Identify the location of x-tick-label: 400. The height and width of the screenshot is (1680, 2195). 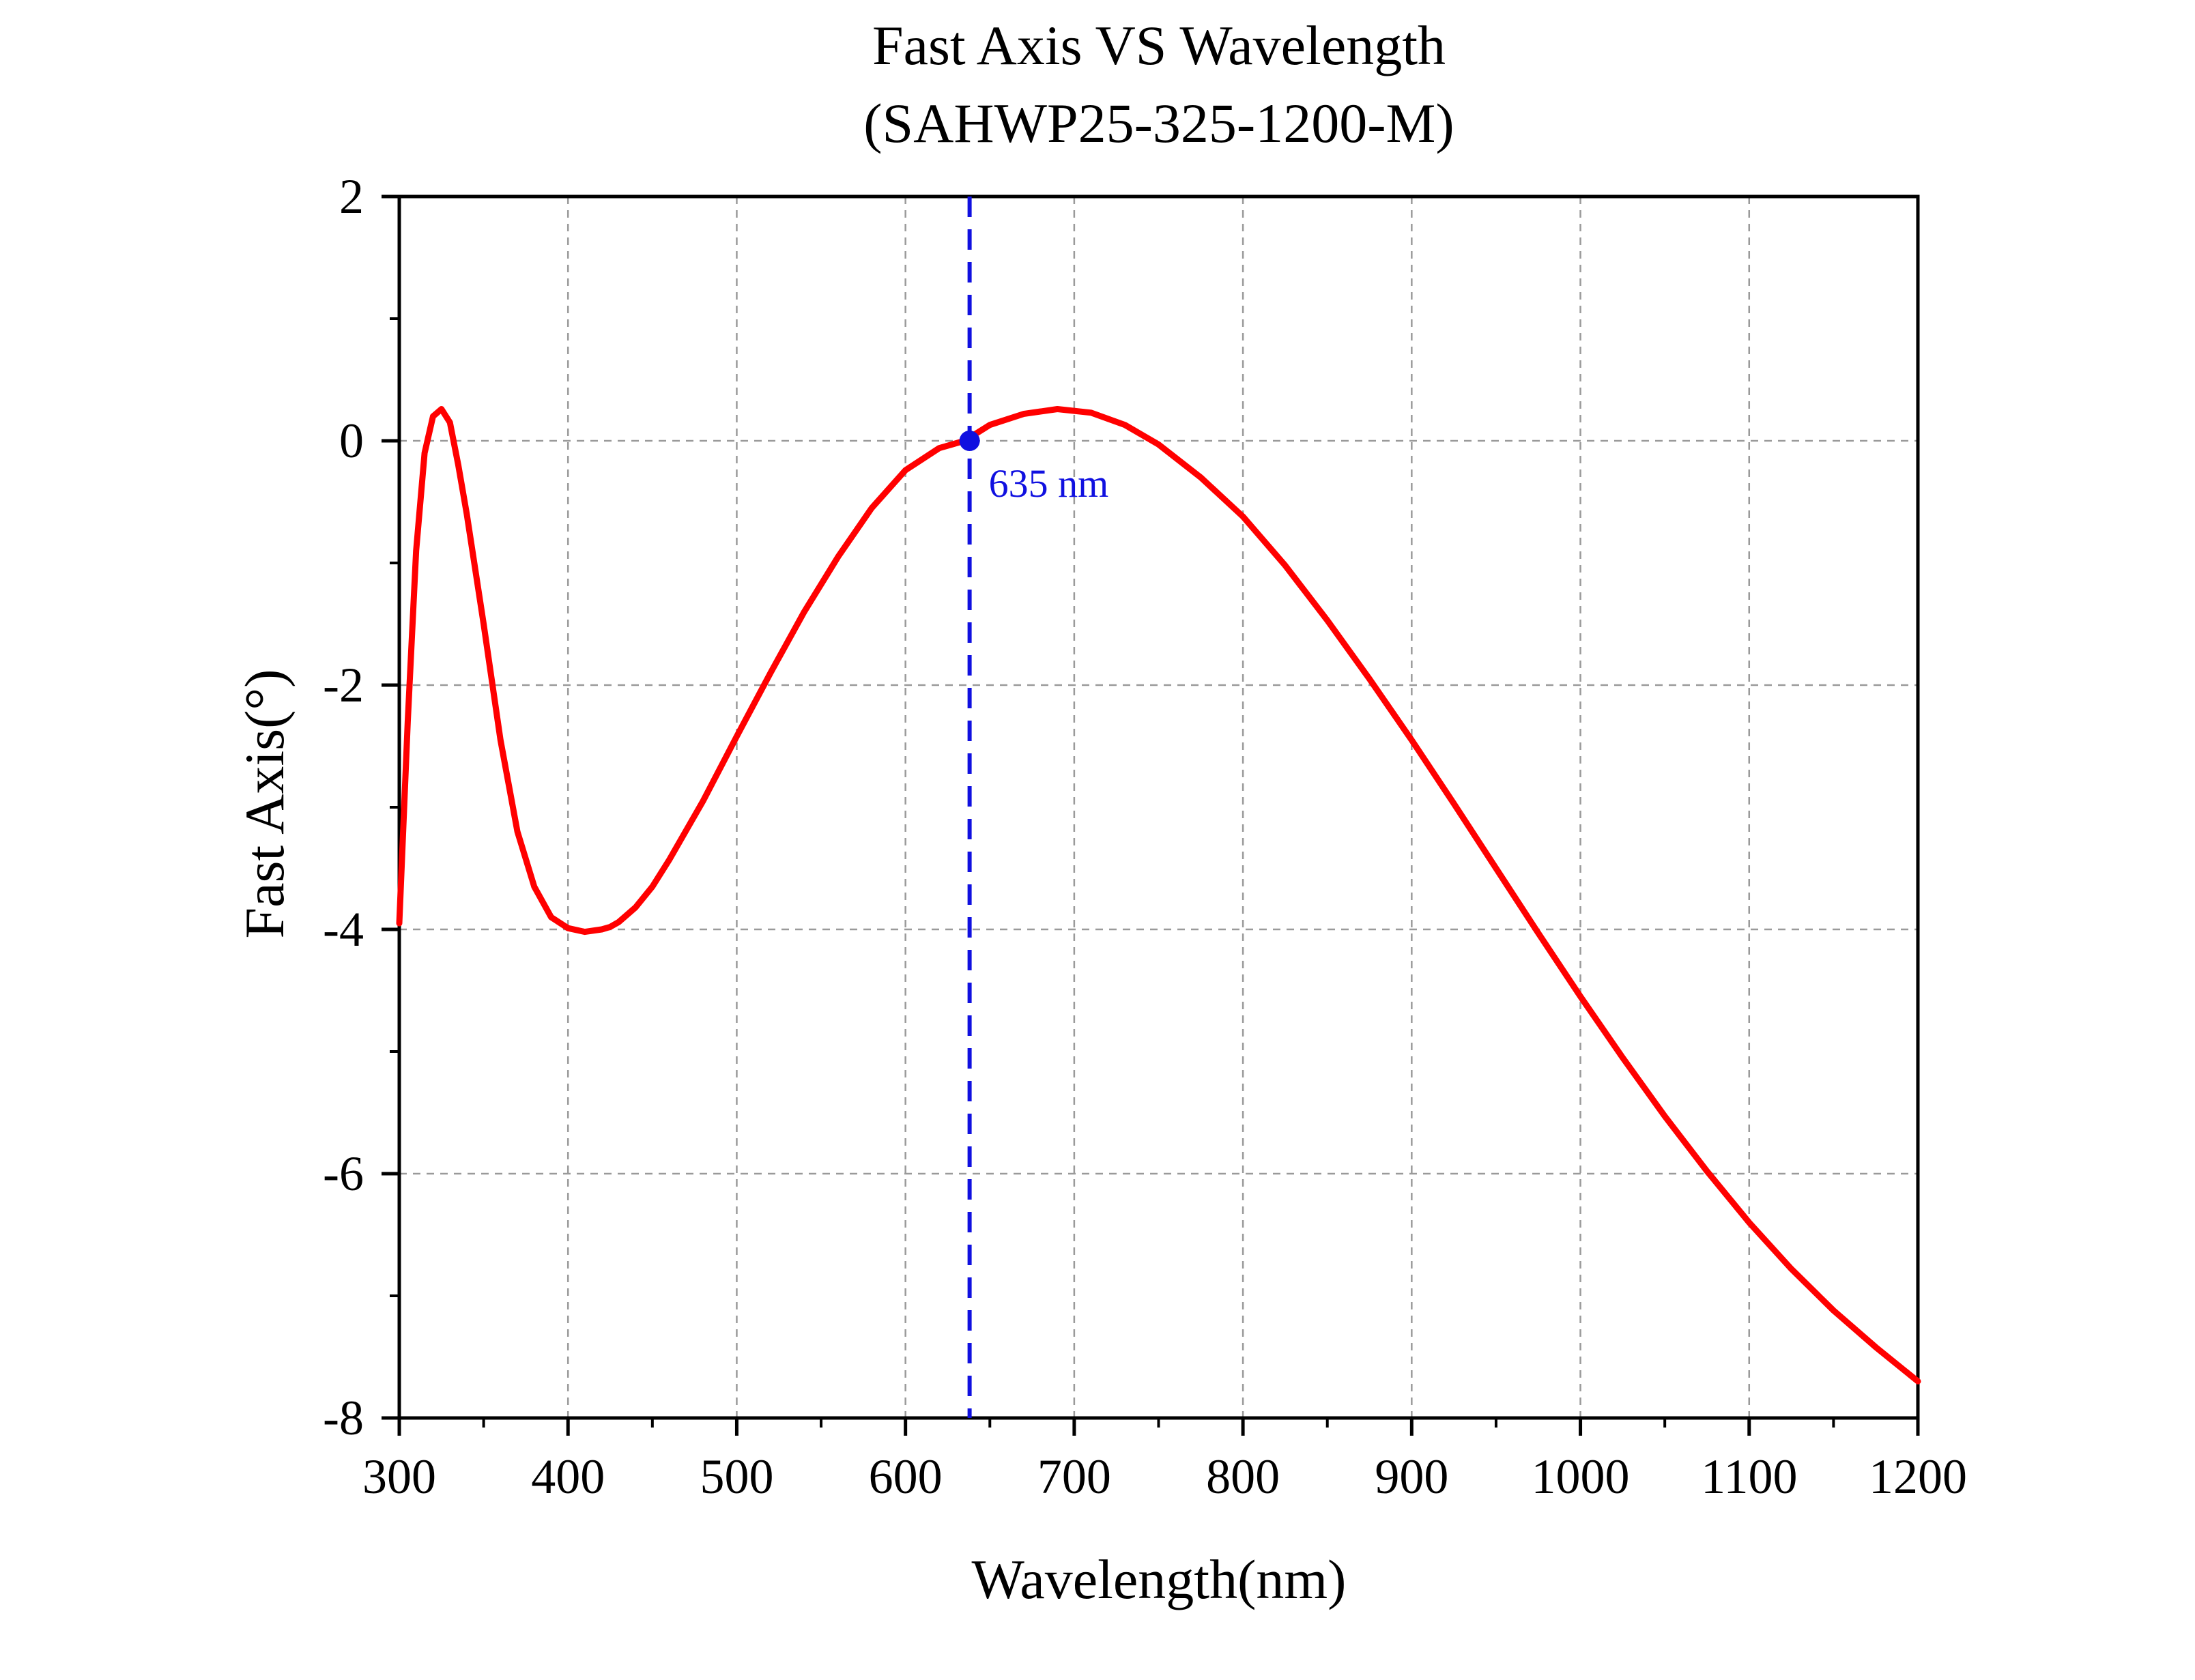
(568, 1476).